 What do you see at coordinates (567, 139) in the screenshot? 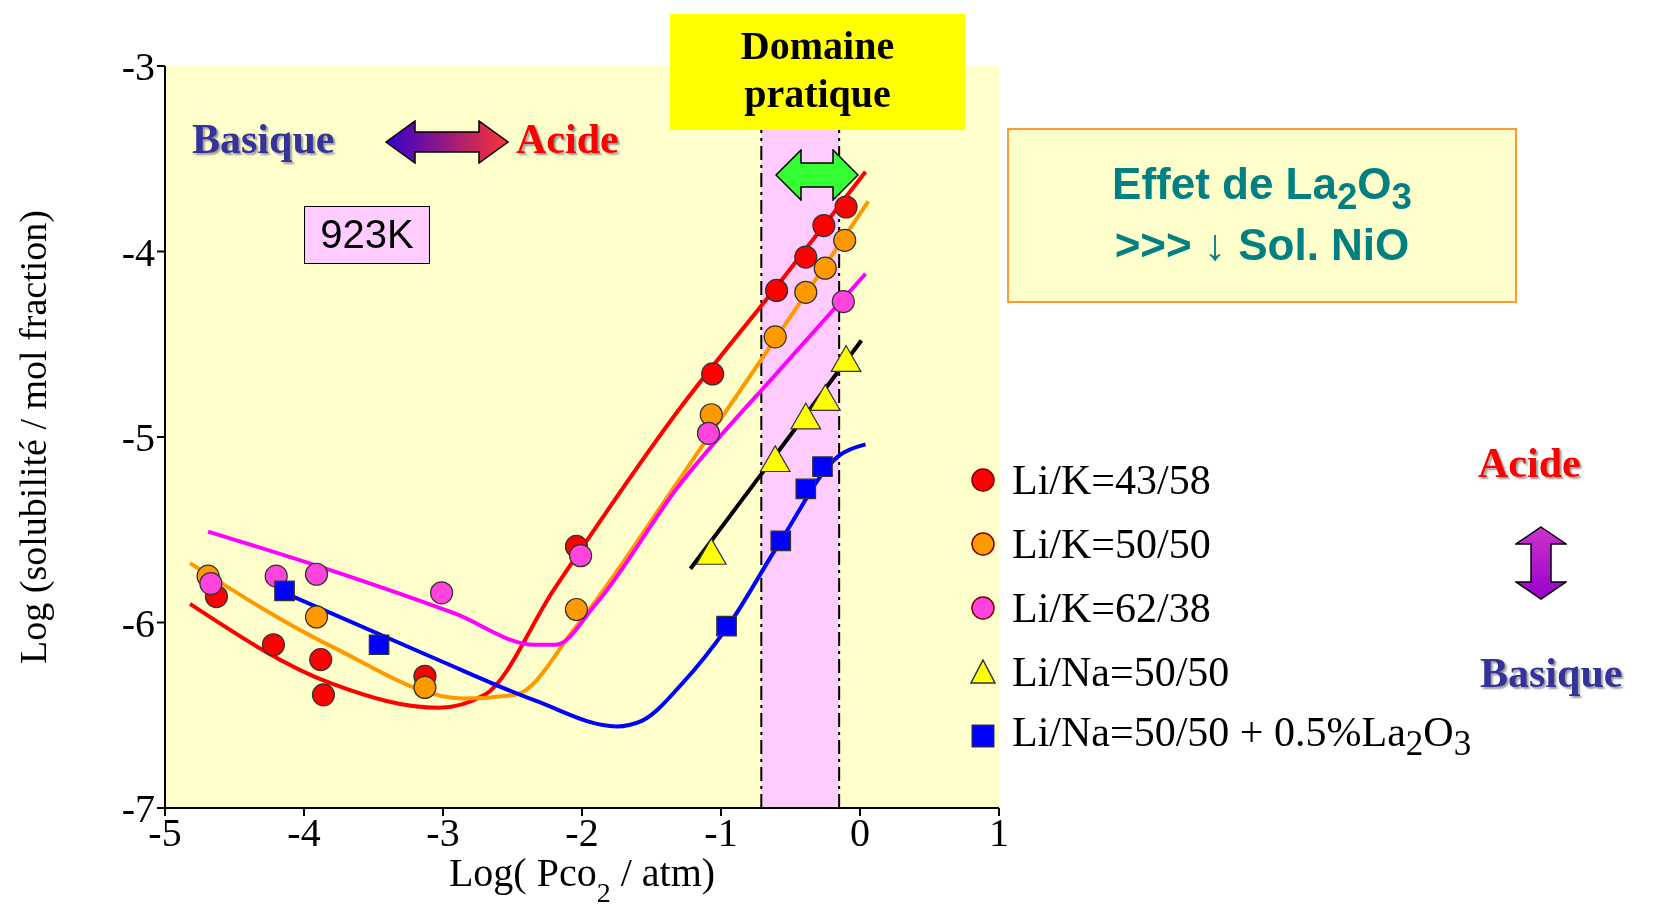
I see `annotation: Acide` at bounding box center [567, 139].